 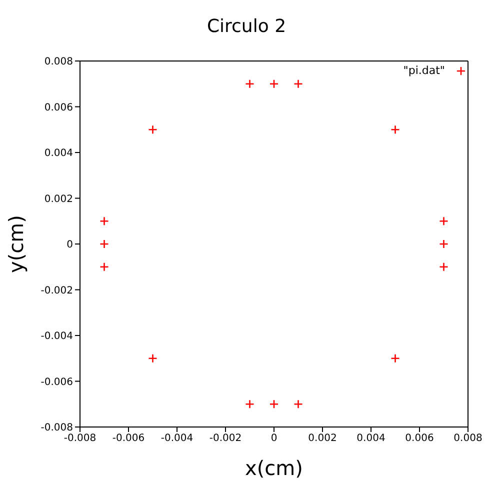 What do you see at coordinates (274, 468) in the screenshot?
I see `x-axis-title: x(cm)` at bounding box center [274, 468].